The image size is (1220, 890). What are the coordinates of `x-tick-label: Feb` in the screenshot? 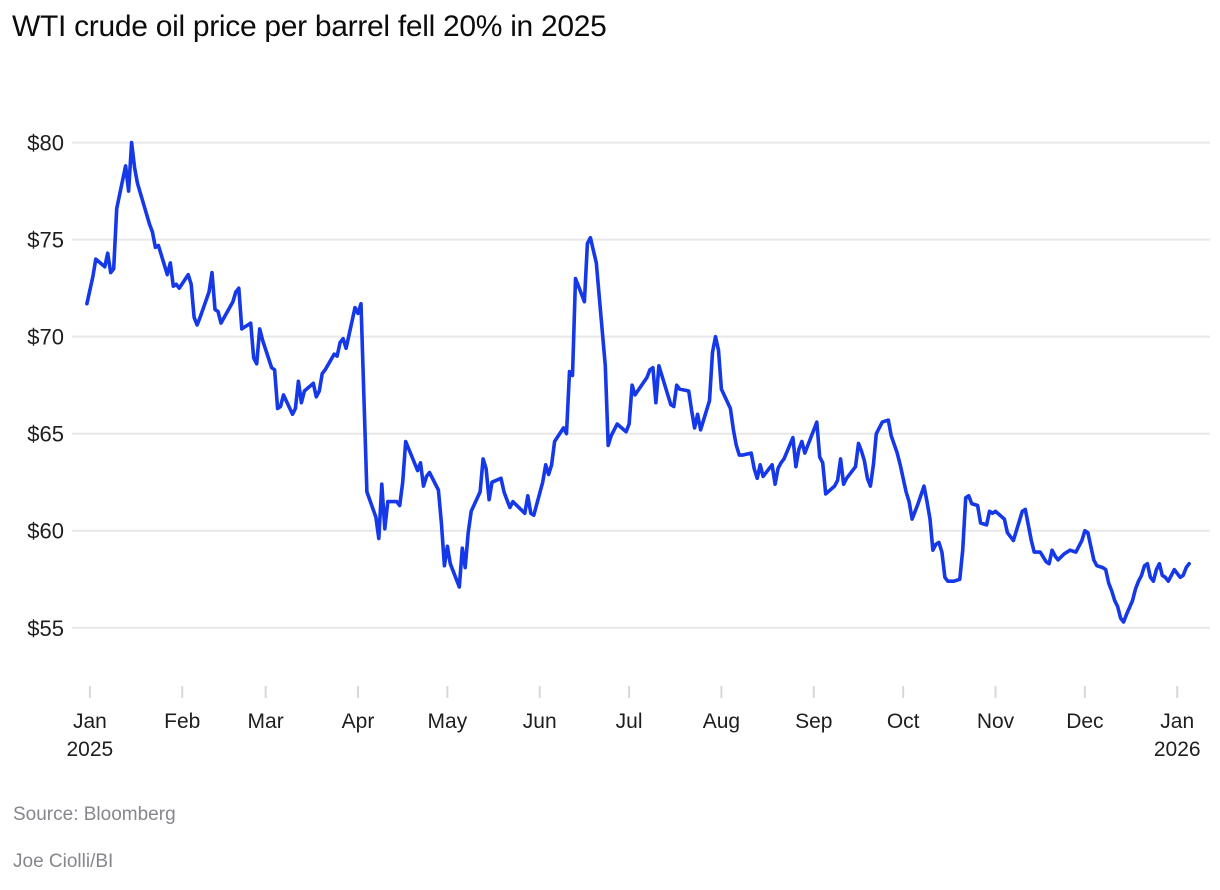 It's located at (182, 721).